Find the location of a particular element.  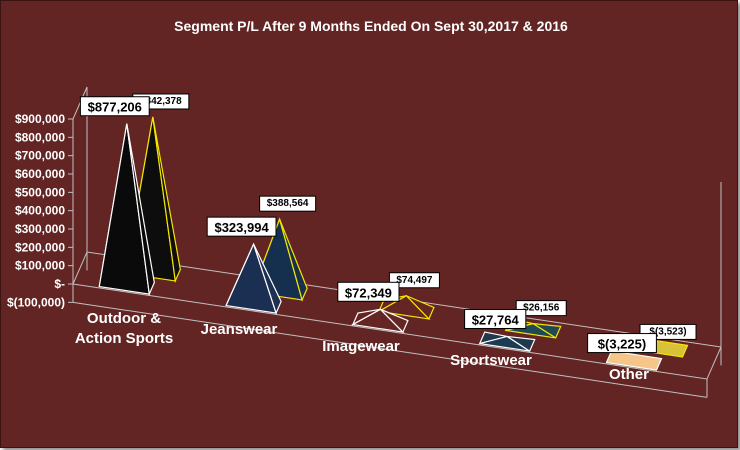

data-label: $27,764 is located at coordinates (496, 319).